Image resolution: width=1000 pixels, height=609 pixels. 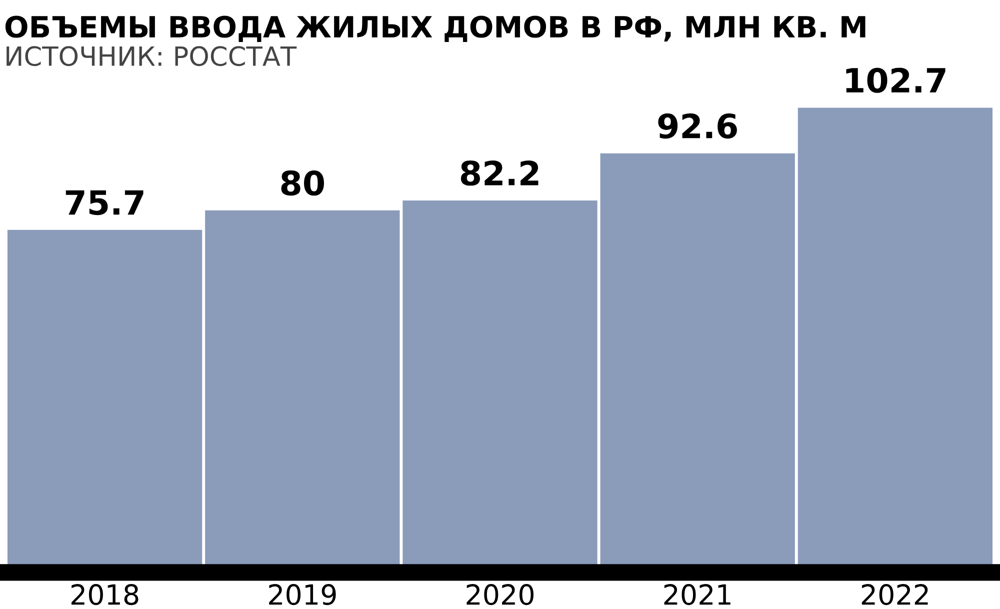 What do you see at coordinates (499, 173) in the screenshot?
I see `data-label: 82.2` at bounding box center [499, 173].